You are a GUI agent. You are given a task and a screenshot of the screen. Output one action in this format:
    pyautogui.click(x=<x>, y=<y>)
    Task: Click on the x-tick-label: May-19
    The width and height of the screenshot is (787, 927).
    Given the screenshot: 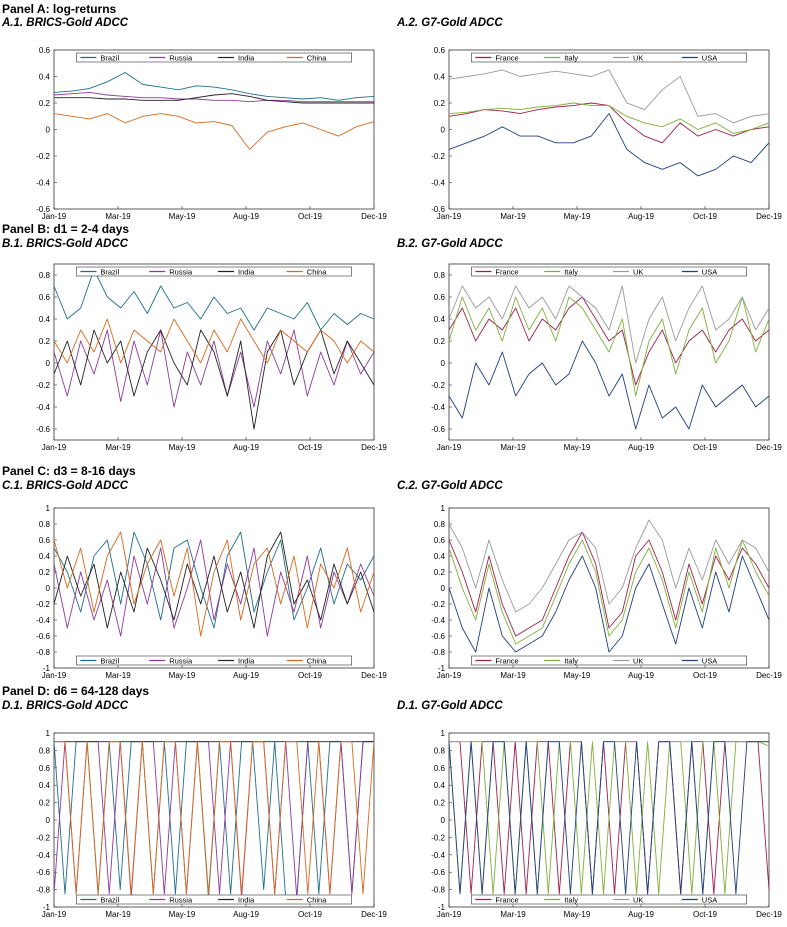 What is the action you would take?
    pyautogui.click(x=182, y=447)
    